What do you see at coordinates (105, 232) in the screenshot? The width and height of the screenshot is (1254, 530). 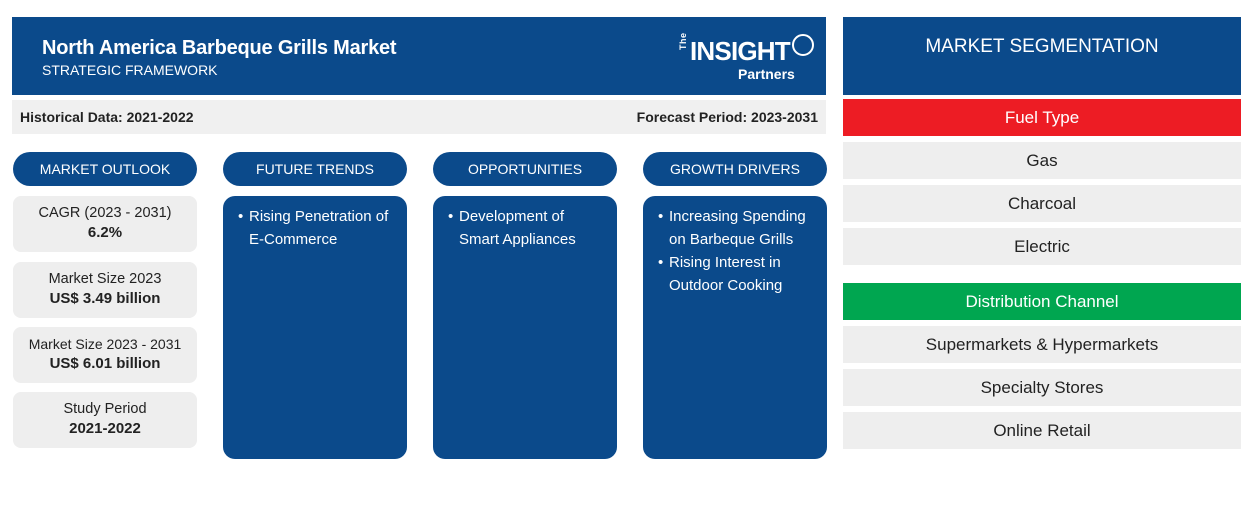 I see `stat-value: 6.2%` at bounding box center [105, 232].